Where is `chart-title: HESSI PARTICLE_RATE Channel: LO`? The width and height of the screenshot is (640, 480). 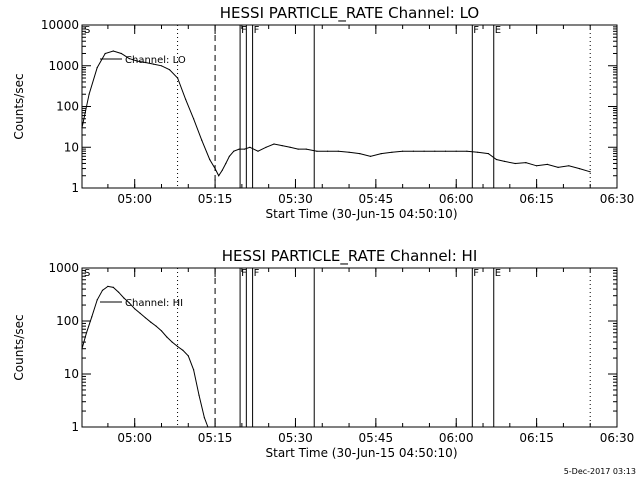 chart-title: HESSI PARTICLE_RATE Channel: LO is located at coordinates (349, 13).